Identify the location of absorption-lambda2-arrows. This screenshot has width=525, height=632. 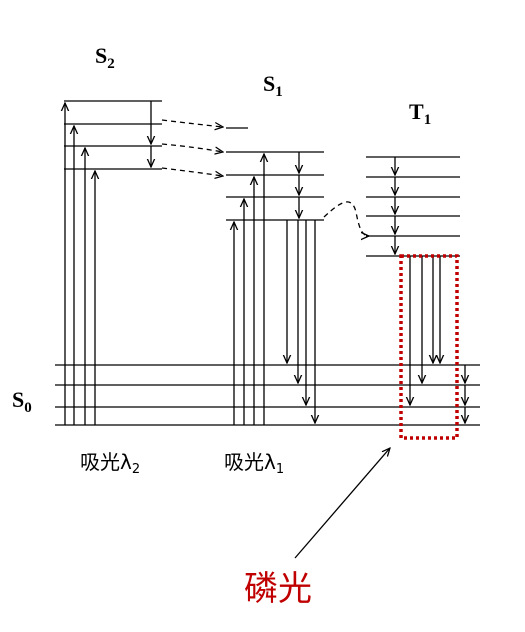
(80, 264).